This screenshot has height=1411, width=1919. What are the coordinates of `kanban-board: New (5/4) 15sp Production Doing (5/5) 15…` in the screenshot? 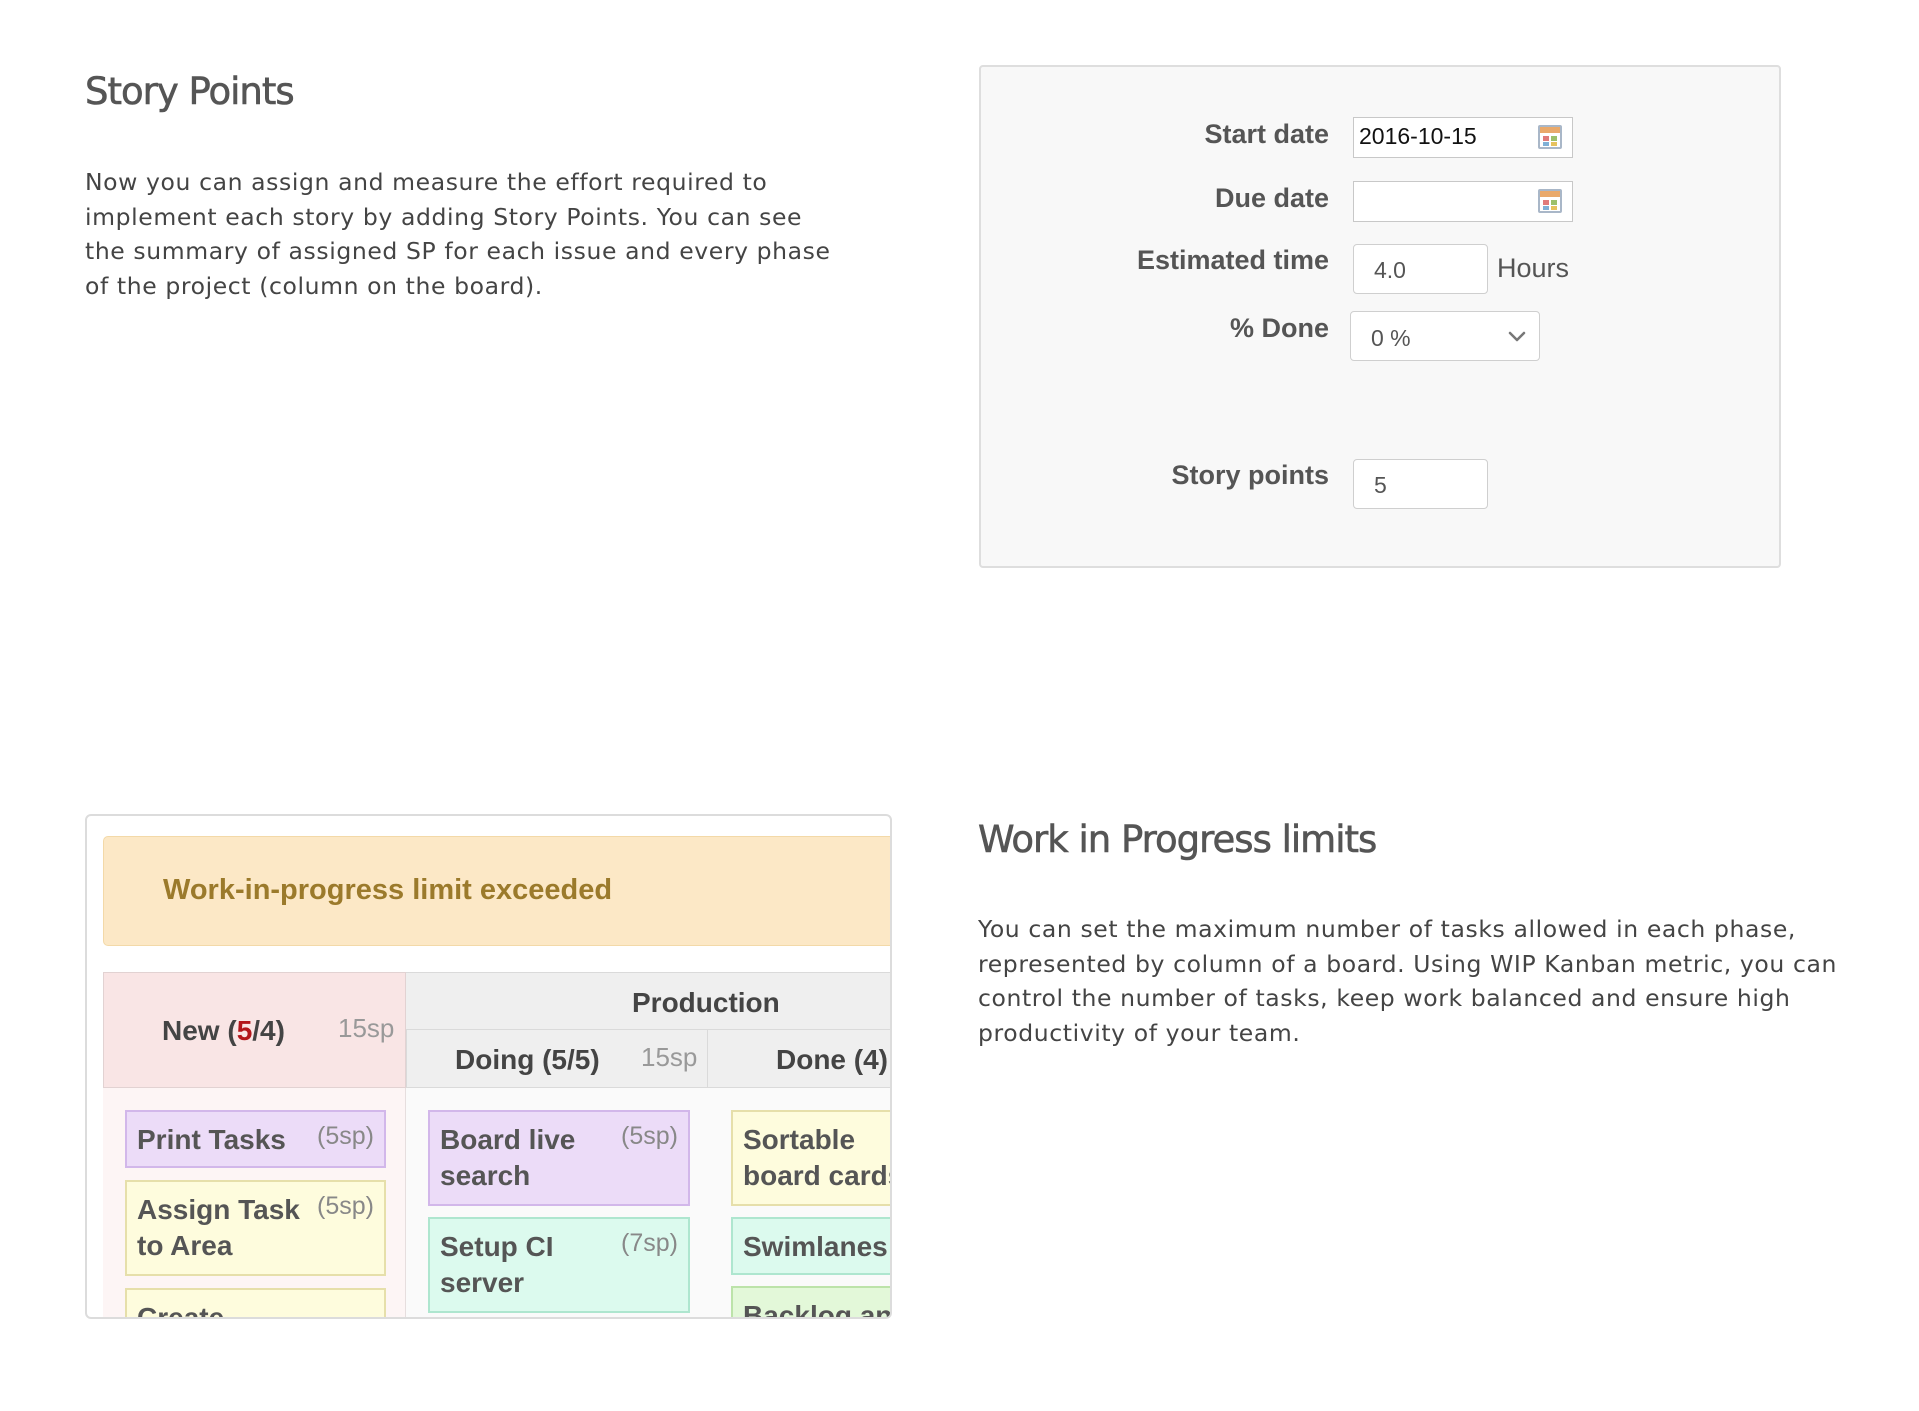 It's located at (497, 1145).